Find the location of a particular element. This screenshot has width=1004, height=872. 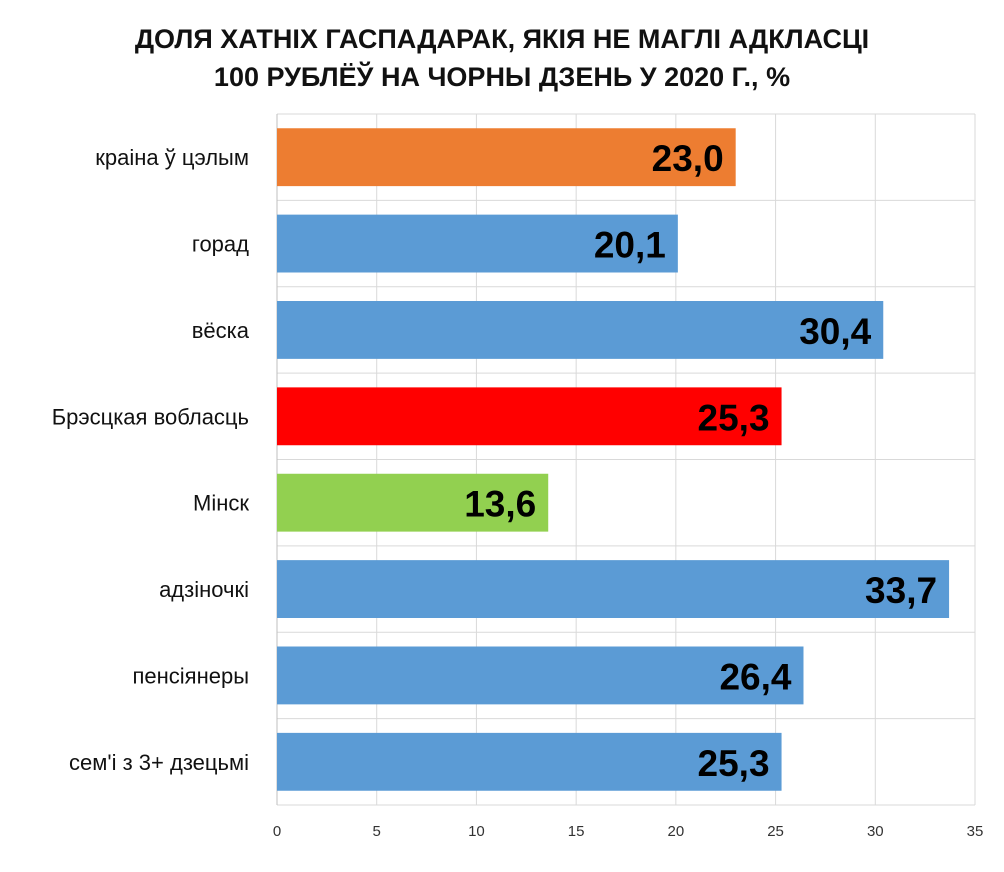

x-tick-label: 10 is located at coordinates (476, 831).